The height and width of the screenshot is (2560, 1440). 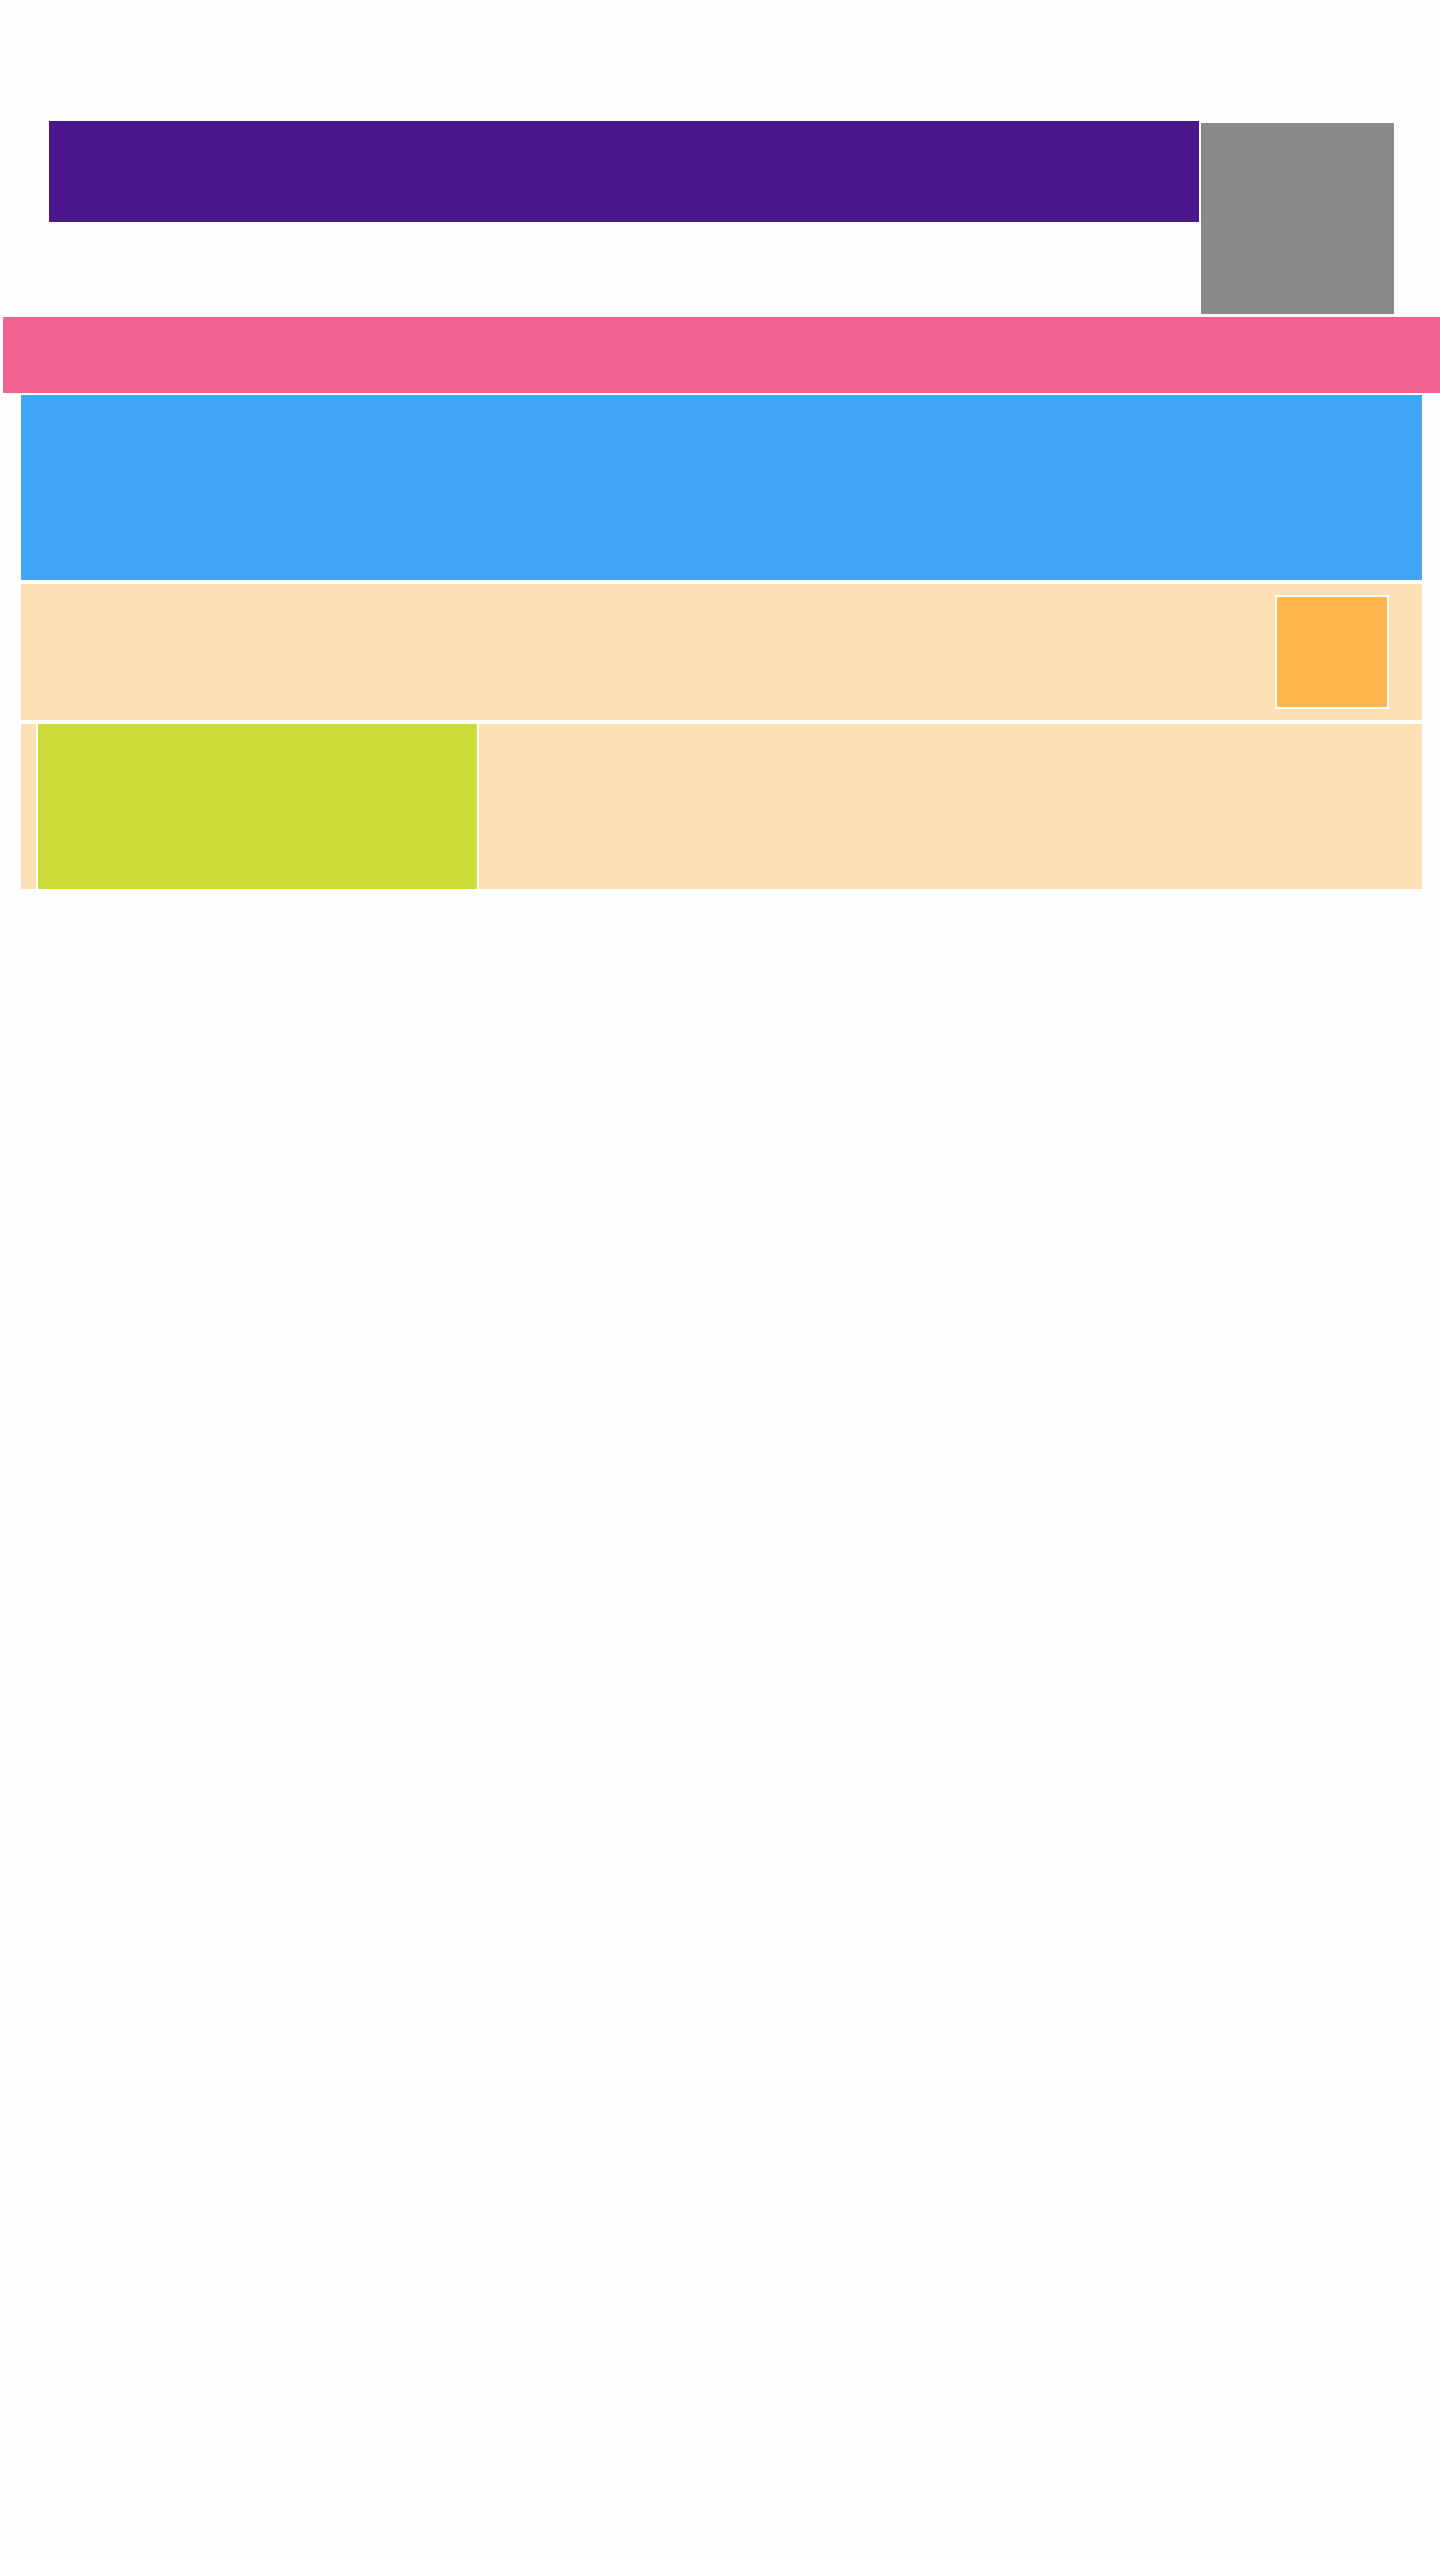 I want to click on nav-bar, so click(x=721, y=355).